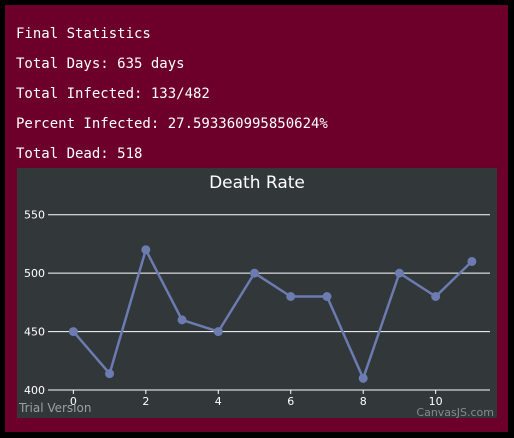 This screenshot has width=514, height=438. I want to click on x-tick-label-2: 2, so click(145, 401).